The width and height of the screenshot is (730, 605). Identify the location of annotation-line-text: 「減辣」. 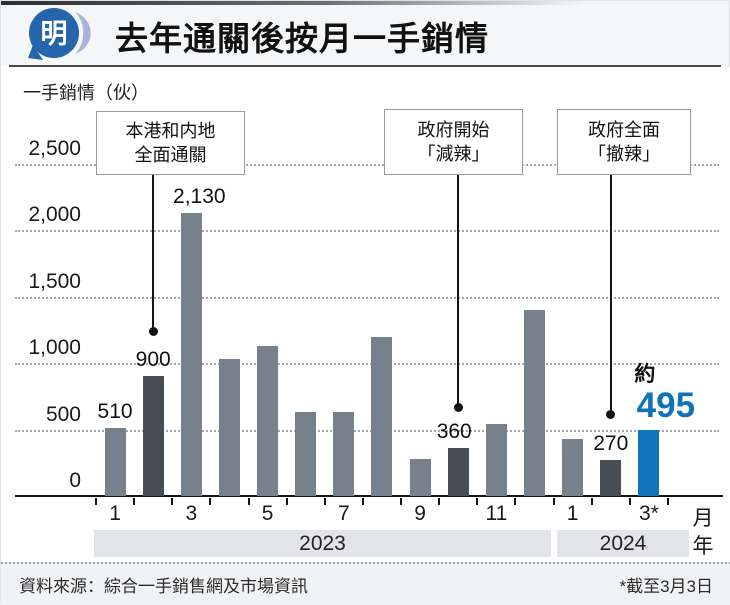
(453, 154).